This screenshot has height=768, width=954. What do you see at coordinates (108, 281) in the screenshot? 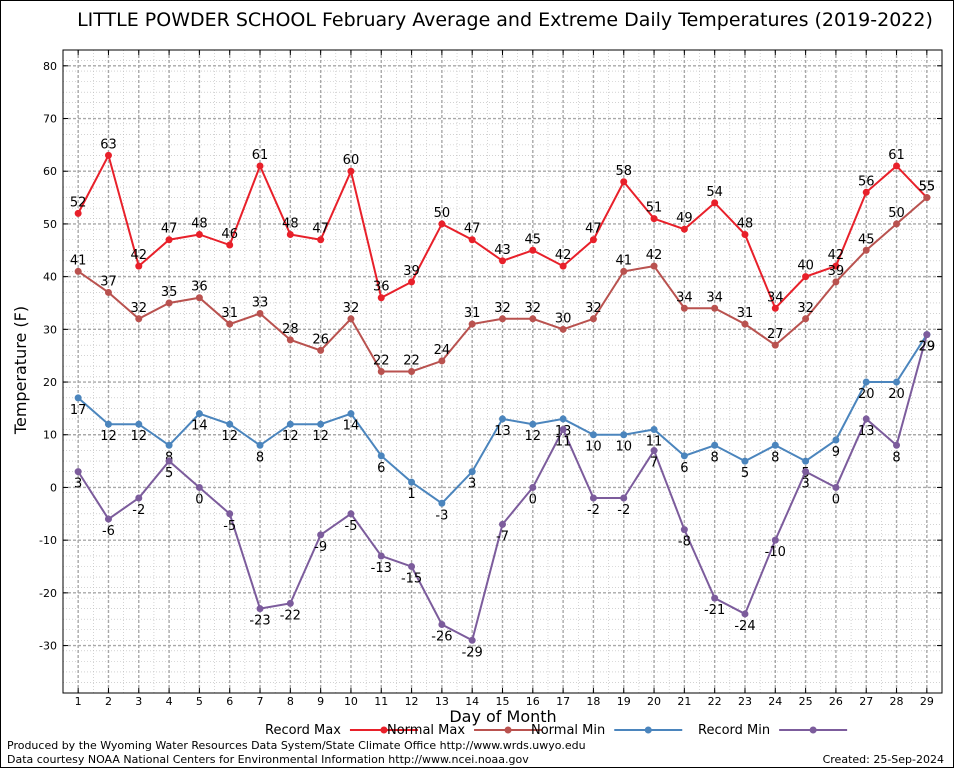
I see `normal-max-data-label: 37` at bounding box center [108, 281].